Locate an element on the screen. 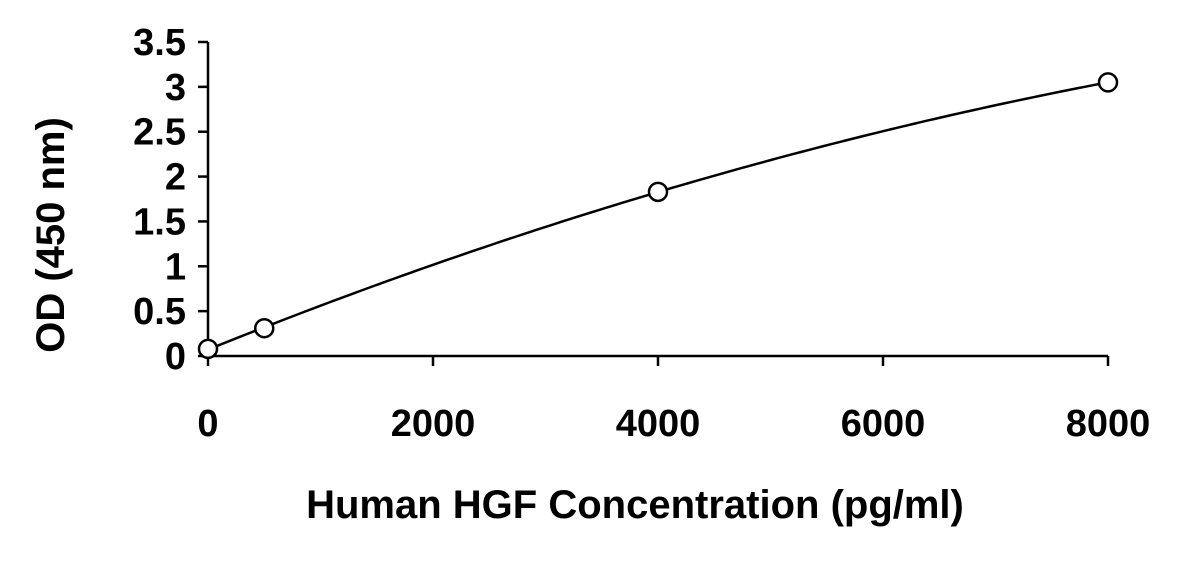  y-tick-label: 2.5 is located at coordinates (159, 133).